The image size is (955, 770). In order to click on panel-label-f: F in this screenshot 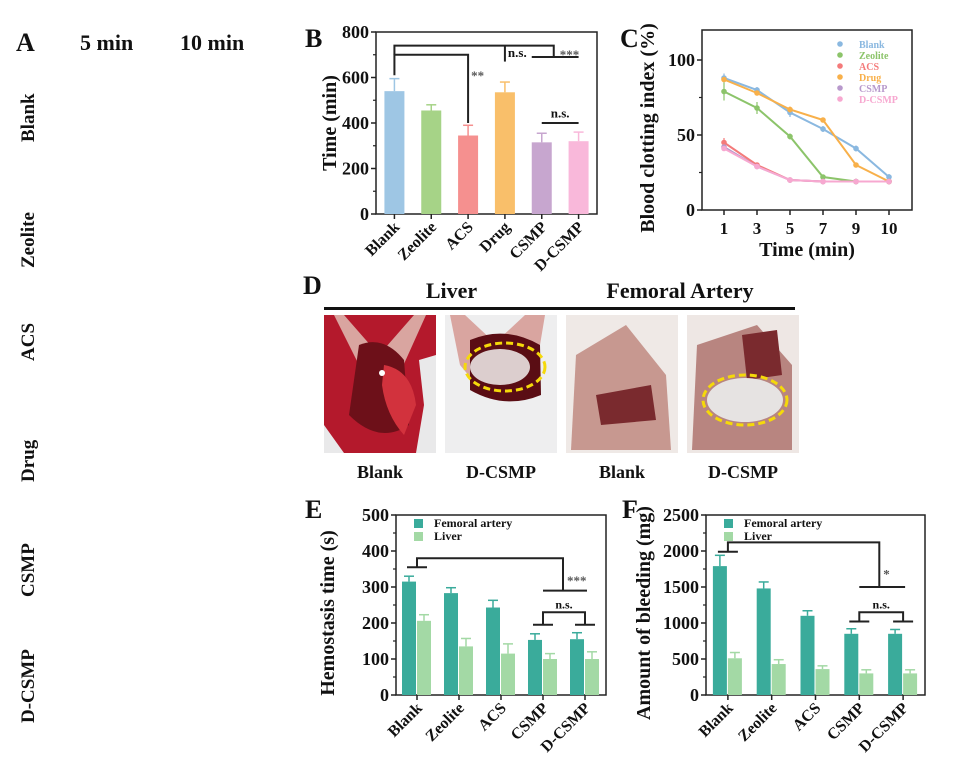, I will do `click(630, 509)`.